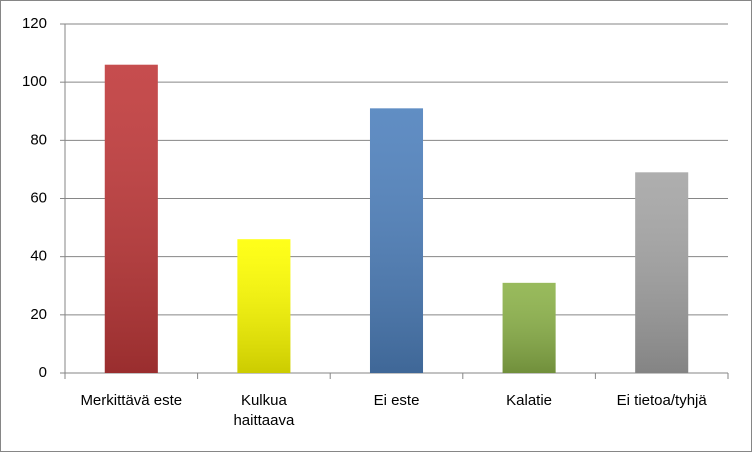 Image resolution: width=752 pixels, height=452 pixels. Describe the element at coordinates (396, 400) in the screenshot. I see `x-tick-label: Ei este` at that location.